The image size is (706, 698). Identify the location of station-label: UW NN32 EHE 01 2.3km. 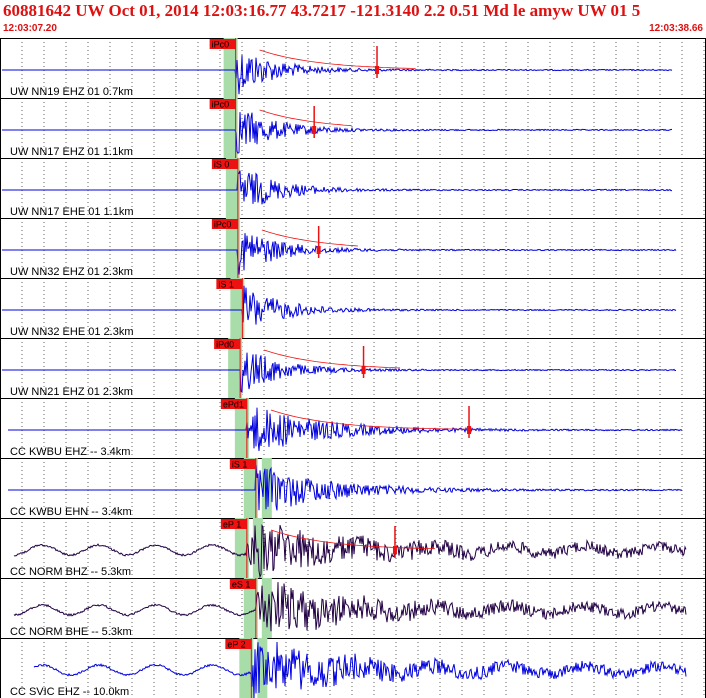
(71, 332).